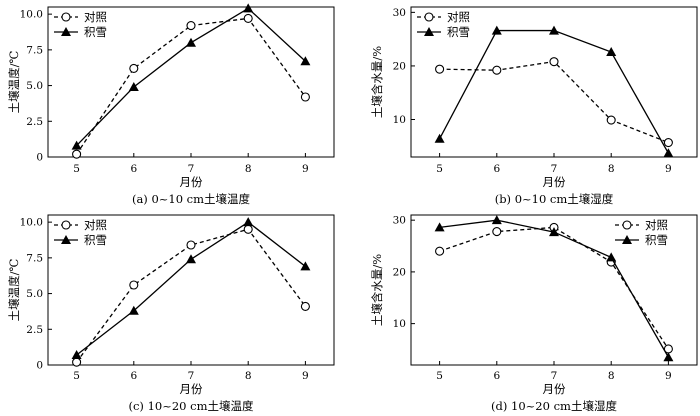  I want to click on panel-caption: (a) 0~10 cm土壤温度, so click(191, 199).